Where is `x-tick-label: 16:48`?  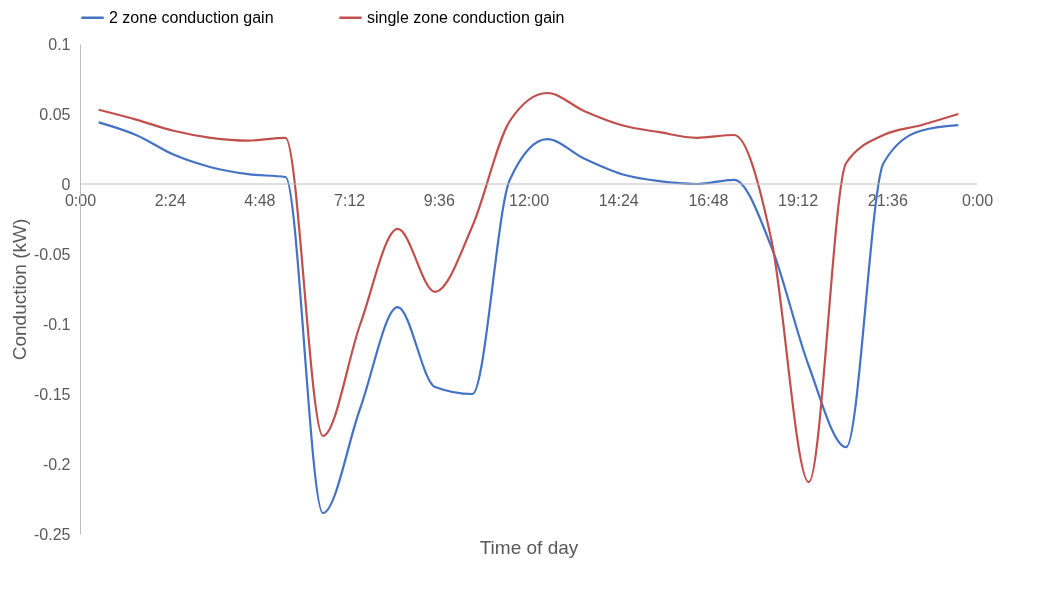
x-tick-label: 16:48 is located at coordinates (708, 200).